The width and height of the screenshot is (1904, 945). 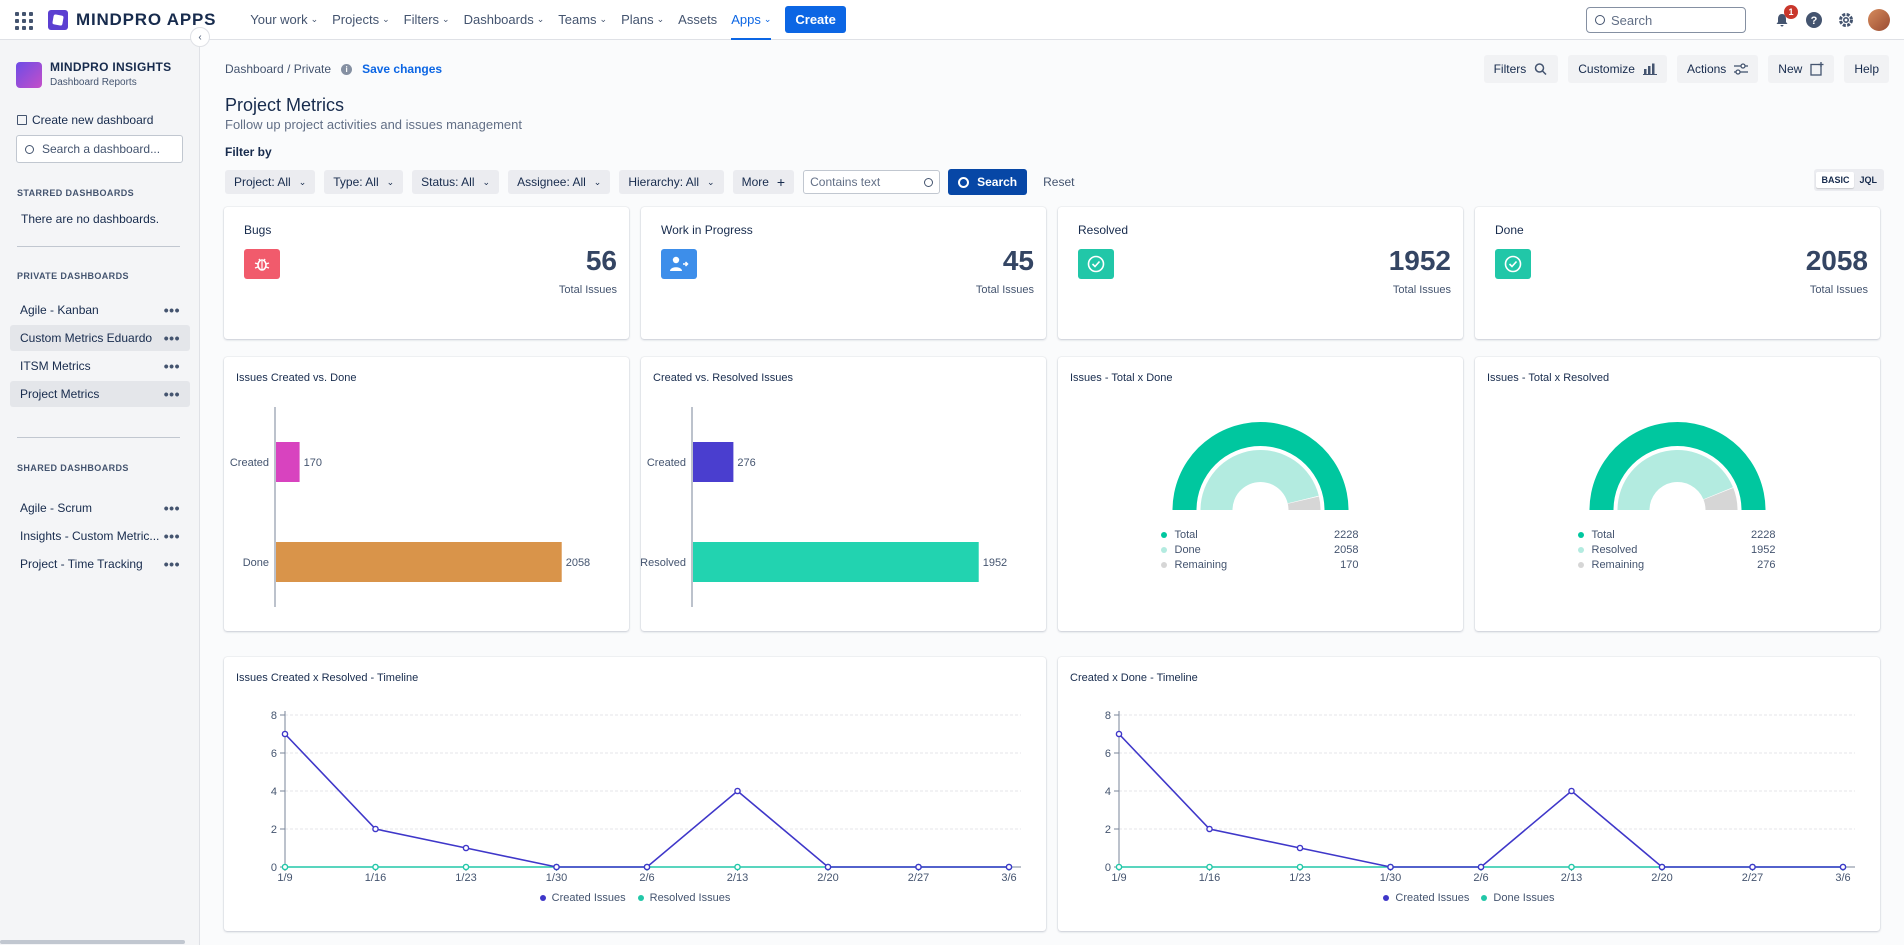 What do you see at coordinates (504, 20) in the screenshot?
I see `nav-item-dashboards: Dashboards ⌄` at bounding box center [504, 20].